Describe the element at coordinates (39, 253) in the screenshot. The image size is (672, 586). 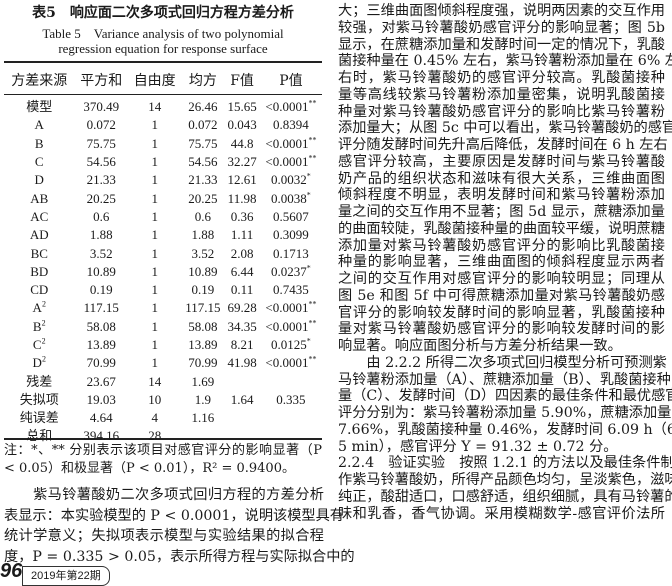
I see `cell-source: BC` at that location.